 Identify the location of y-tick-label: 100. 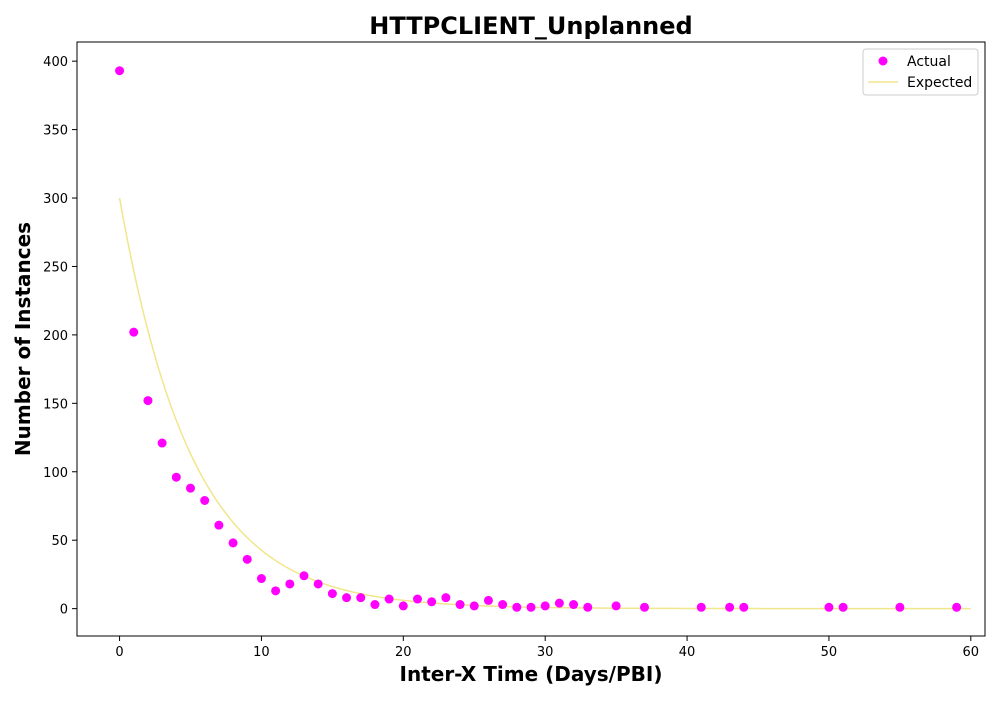
(55, 473).